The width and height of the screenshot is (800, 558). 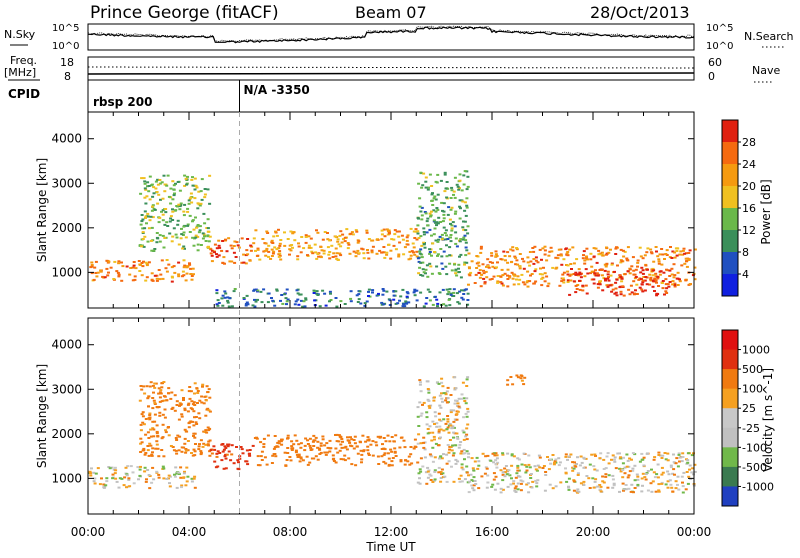 What do you see at coordinates (756, 350) in the screenshot?
I see `colorbar-tick-label: 1000` at bounding box center [756, 350].